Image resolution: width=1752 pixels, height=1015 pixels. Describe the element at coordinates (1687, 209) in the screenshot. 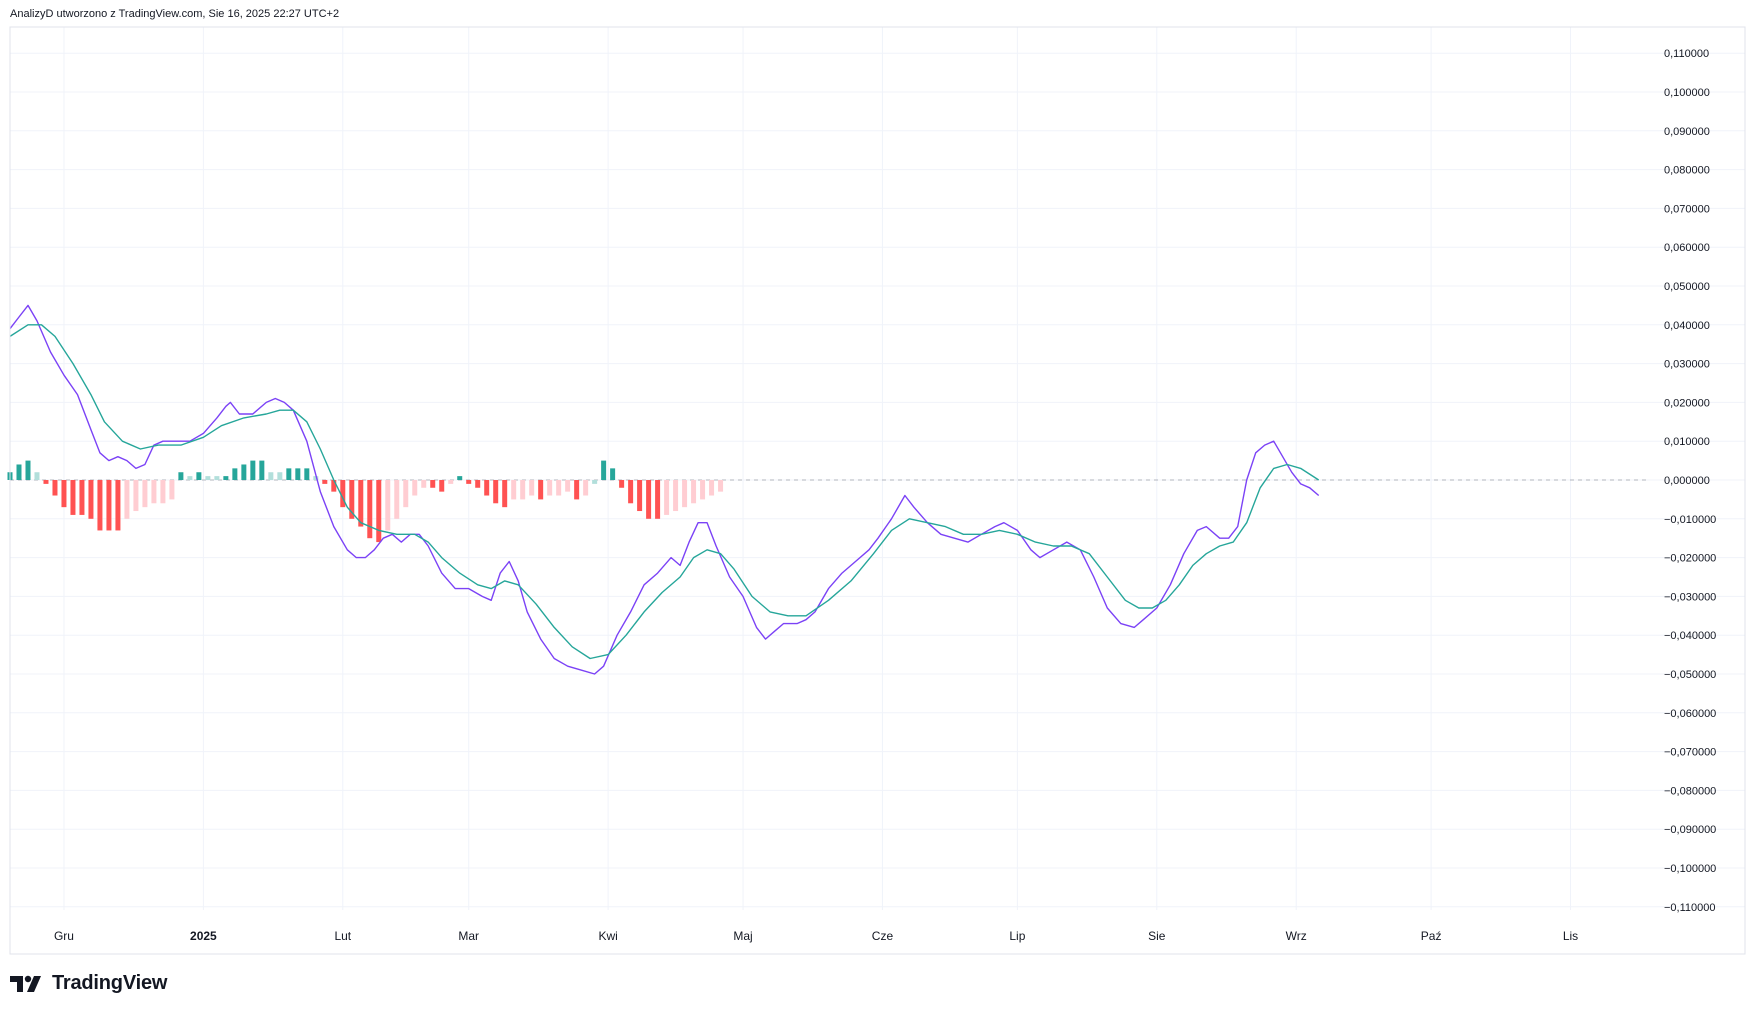

I see `y-tick-label: 0,070000` at that location.